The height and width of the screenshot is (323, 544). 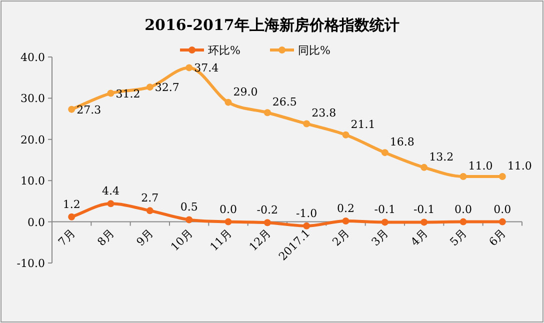 What do you see at coordinates (30, 263) in the screenshot?
I see `y-tick-label: -10.0` at bounding box center [30, 263].